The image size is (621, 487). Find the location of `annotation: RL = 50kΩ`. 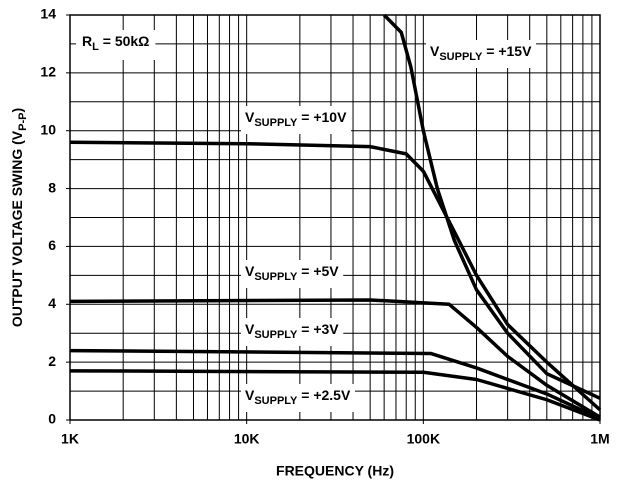

annotation: RL = 50kΩ is located at coordinates (115, 43).